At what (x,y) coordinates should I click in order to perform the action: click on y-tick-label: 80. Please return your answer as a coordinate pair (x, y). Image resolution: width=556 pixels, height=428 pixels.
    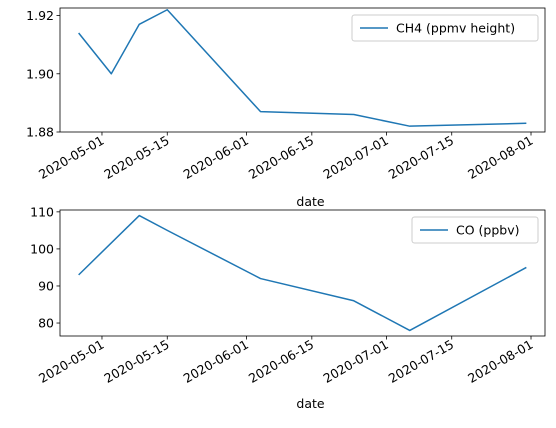
    Looking at the image, I should click on (46, 323).